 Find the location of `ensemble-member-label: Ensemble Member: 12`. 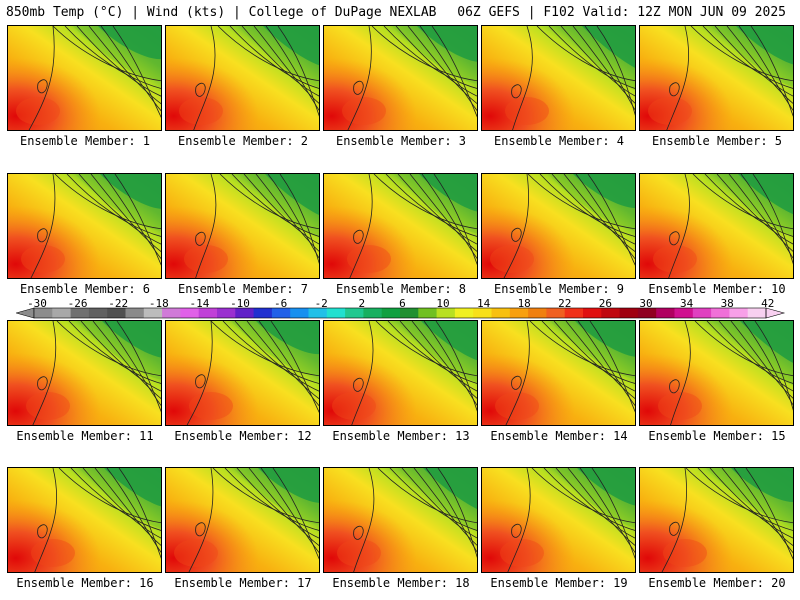

ensemble-member-label: Ensemble Member: 12 is located at coordinates (243, 436).